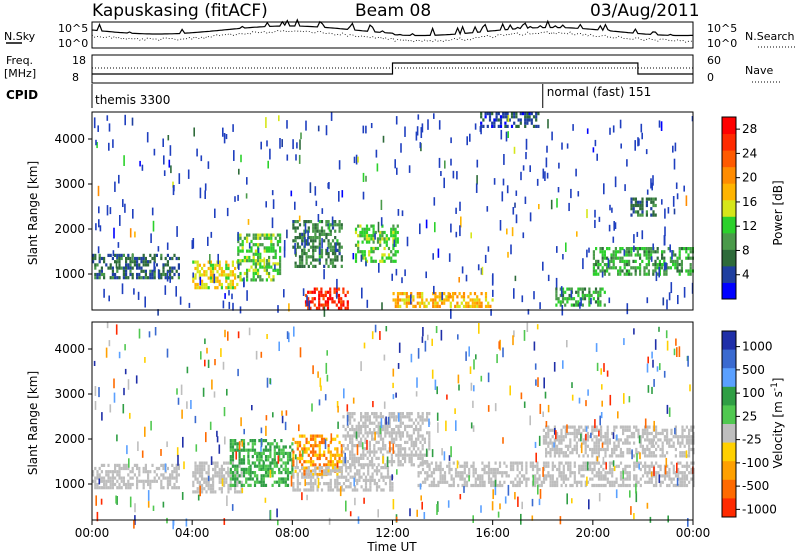  I want to click on y-tick-label: 1000, so click(69, 484).